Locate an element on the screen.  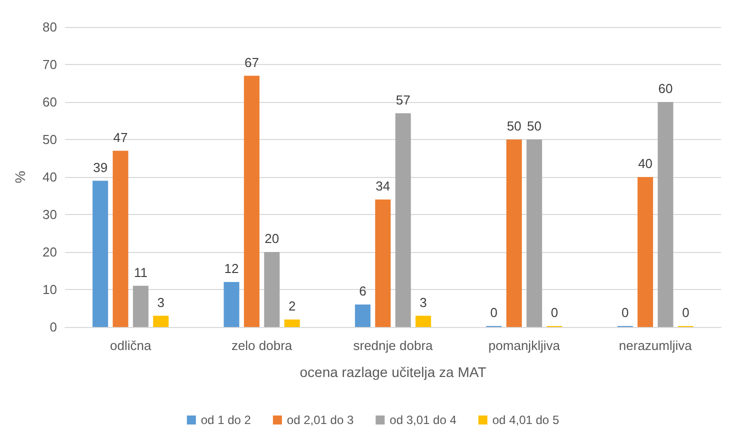
data-label: 6 is located at coordinates (362, 291).